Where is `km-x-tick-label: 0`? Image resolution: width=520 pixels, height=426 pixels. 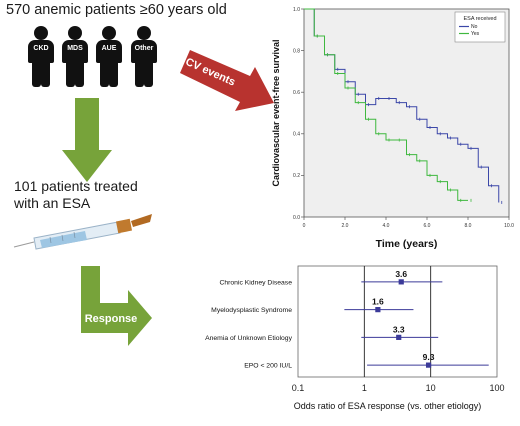 km-x-tick-label: 0 is located at coordinates (304, 226).